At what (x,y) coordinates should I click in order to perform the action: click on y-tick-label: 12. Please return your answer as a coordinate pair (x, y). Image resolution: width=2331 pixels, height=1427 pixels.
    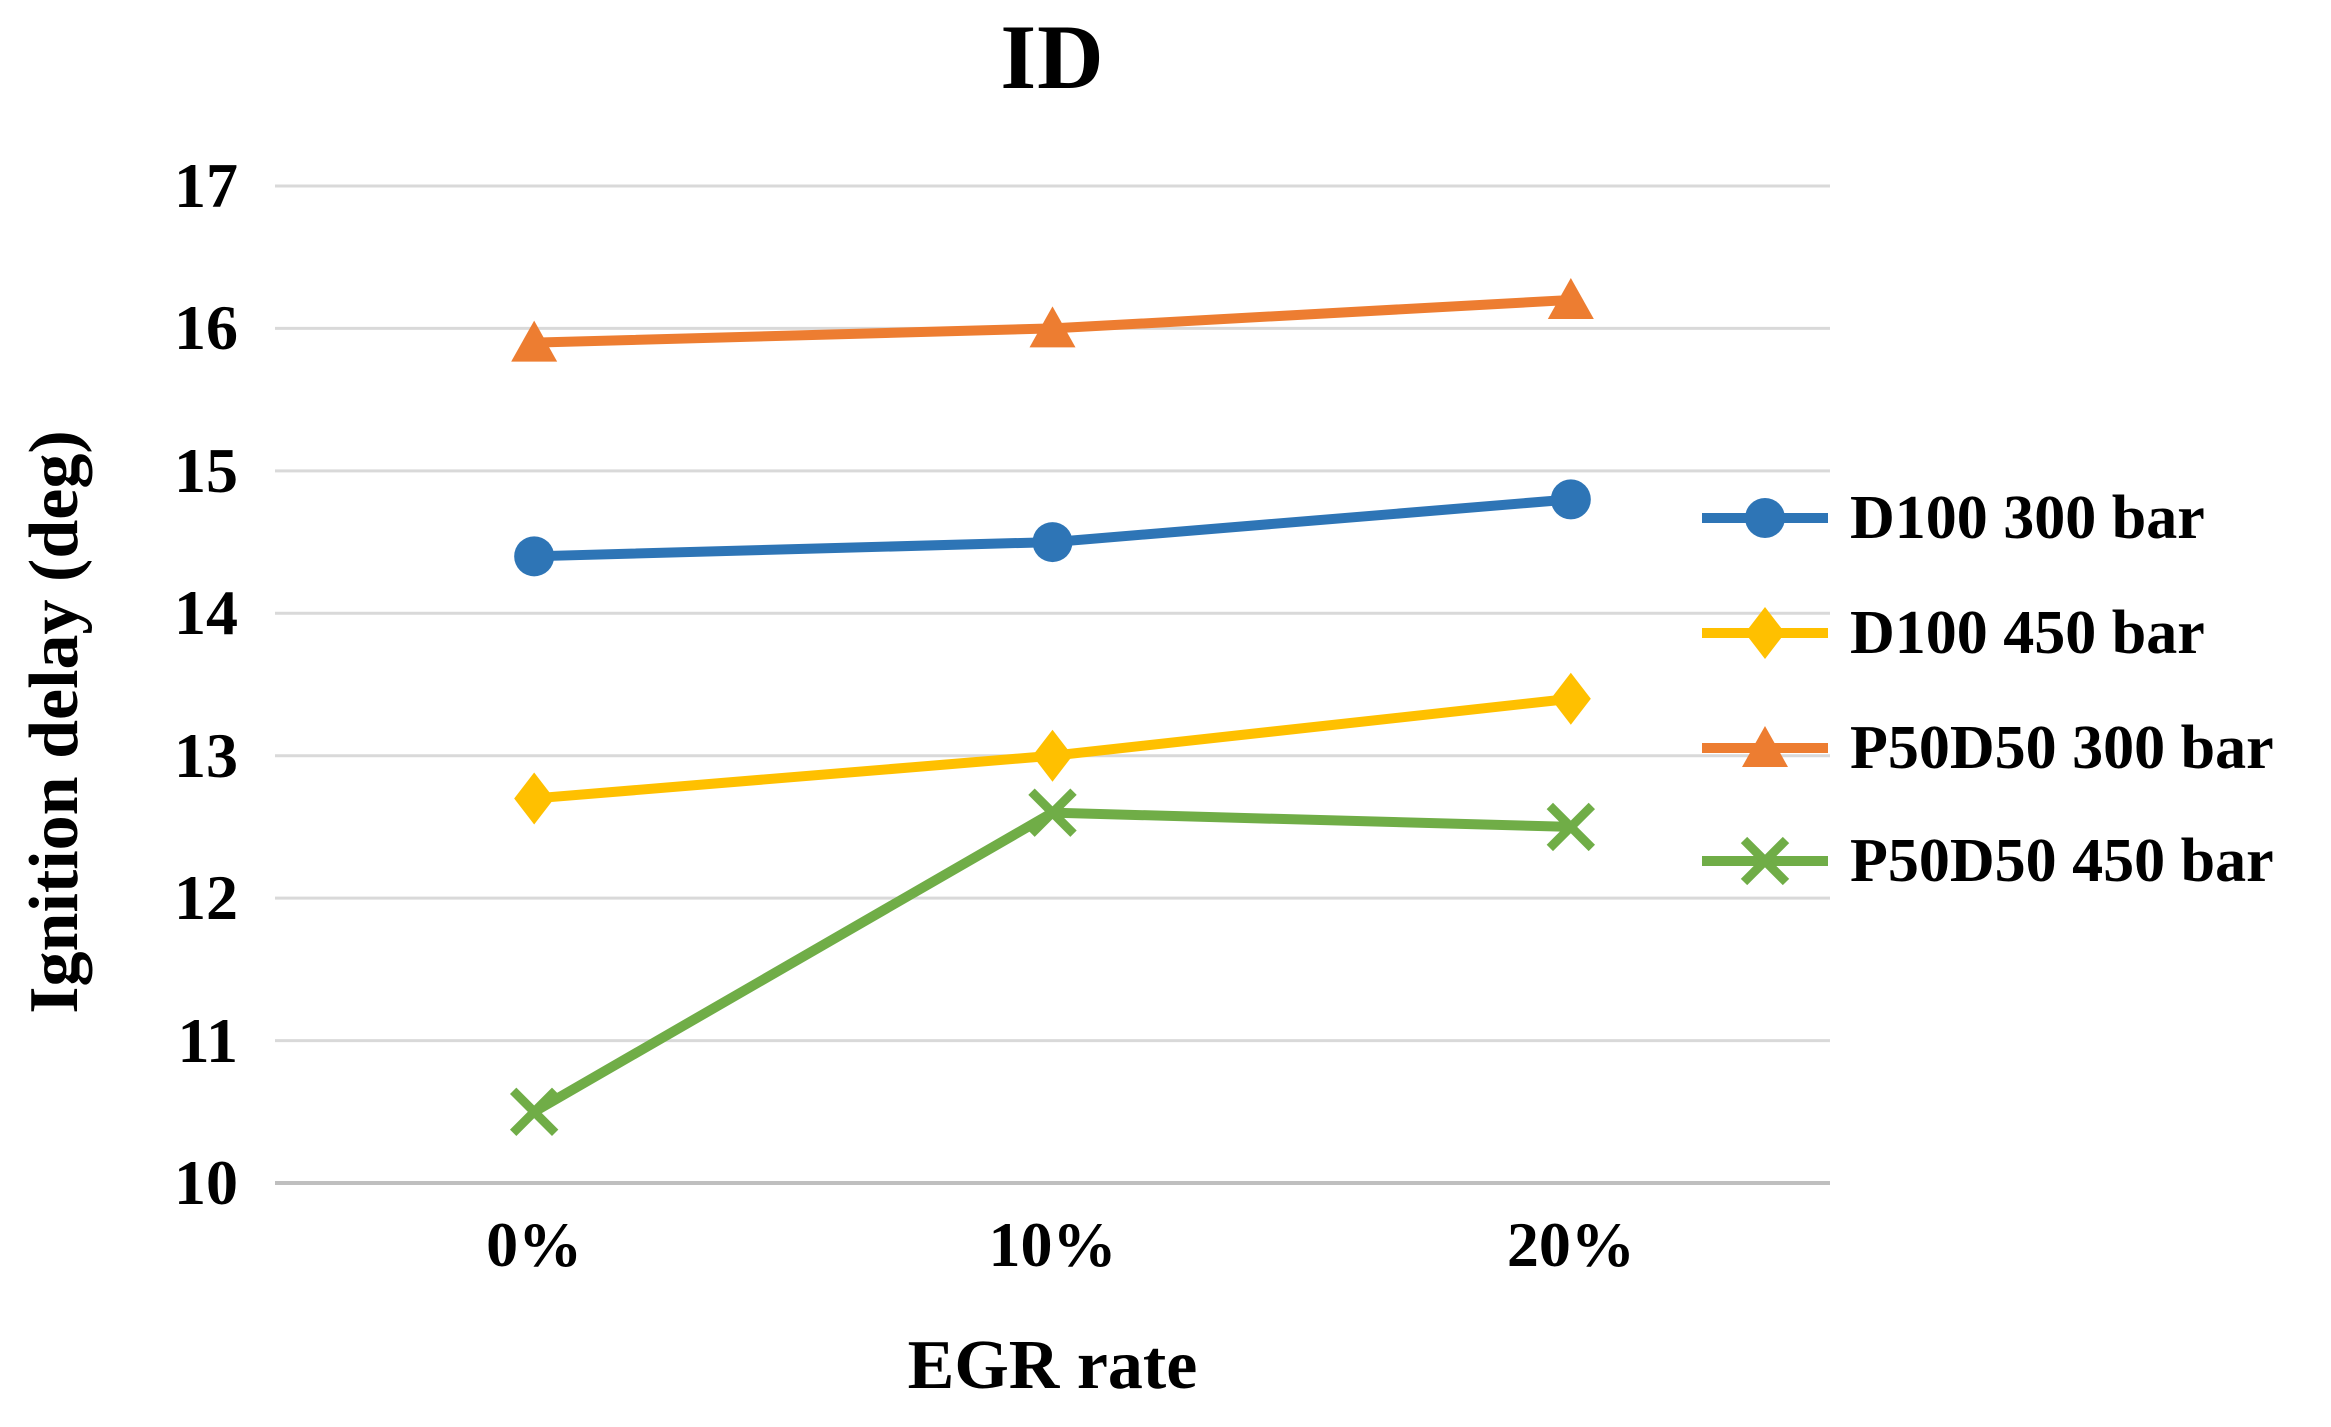
    Looking at the image, I should click on (206, 898).